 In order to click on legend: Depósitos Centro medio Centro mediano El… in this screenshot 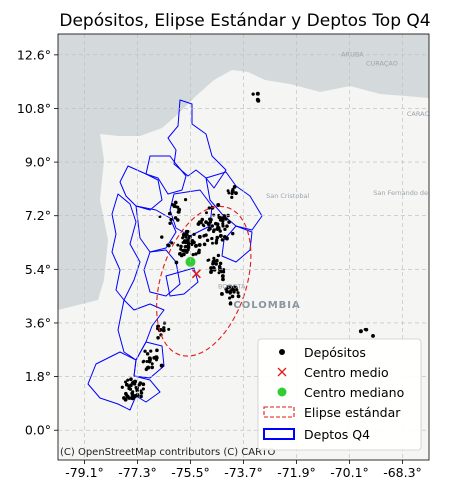, I will do `click(339, 394)`.